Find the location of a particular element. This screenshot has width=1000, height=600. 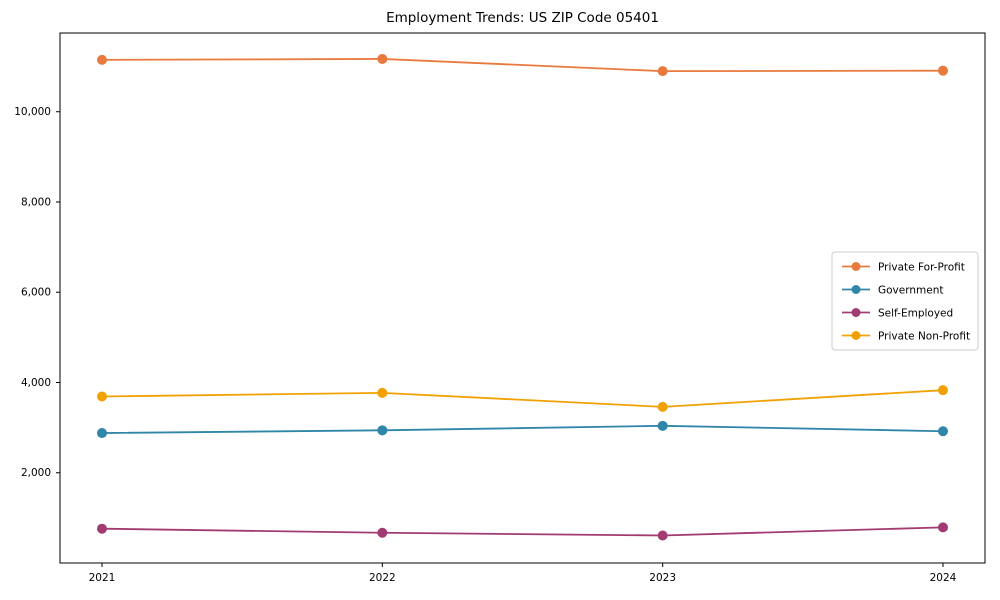

series-private-non-profit is located at coordinates (522, 398).